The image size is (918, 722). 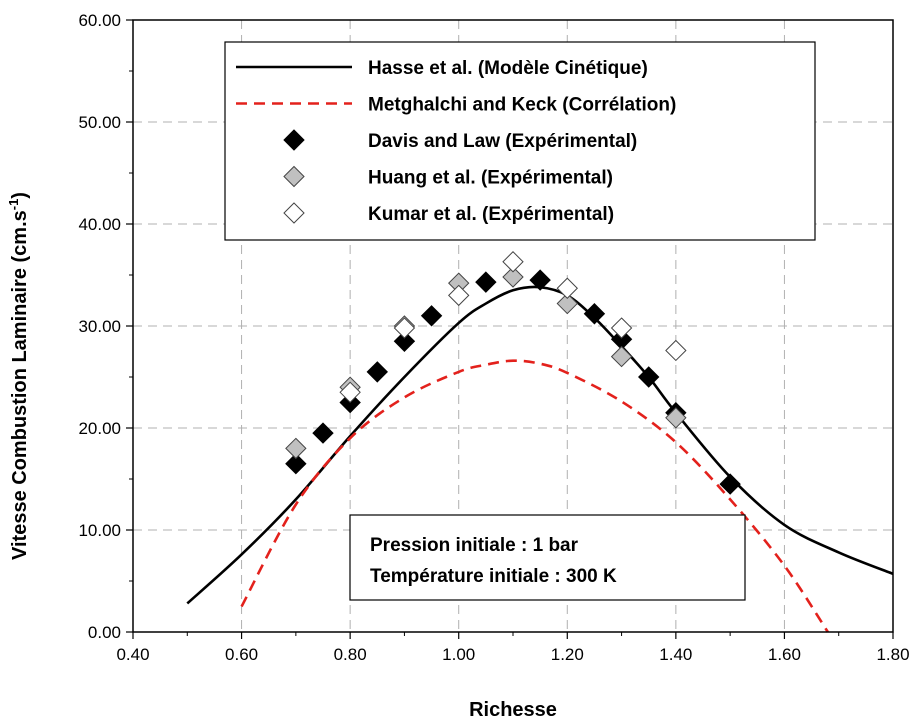 What do you see at coordinates (474, 545) in the screenshot?
I see `annotation-line-1: Pression initiale : 1 bar` at bounding box center [474, 545].